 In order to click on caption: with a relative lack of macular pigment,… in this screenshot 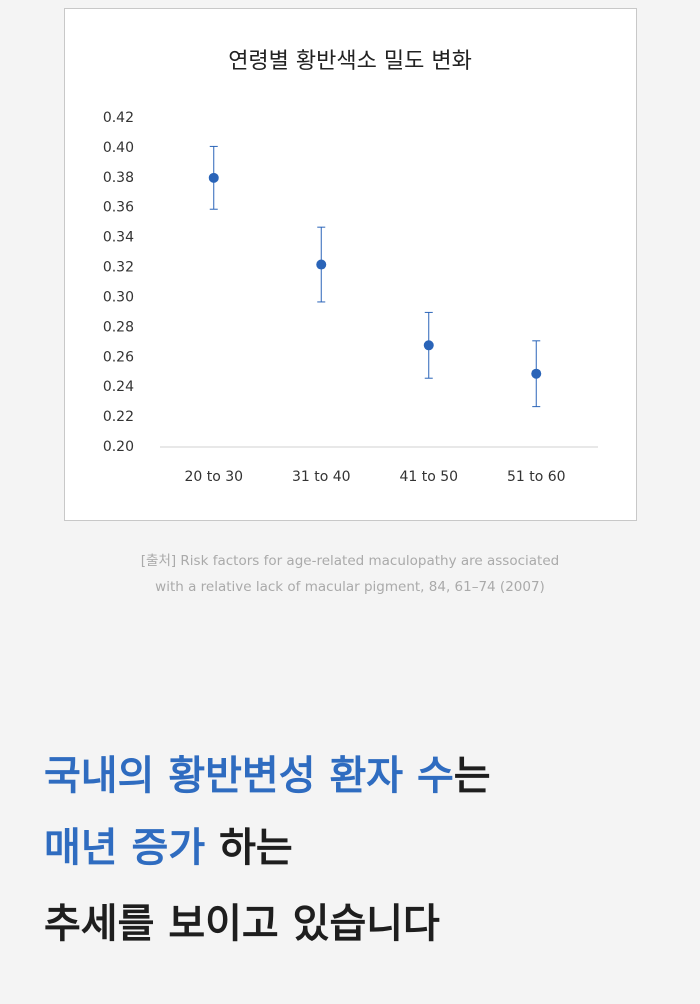, I will do `click(350, 587)`.